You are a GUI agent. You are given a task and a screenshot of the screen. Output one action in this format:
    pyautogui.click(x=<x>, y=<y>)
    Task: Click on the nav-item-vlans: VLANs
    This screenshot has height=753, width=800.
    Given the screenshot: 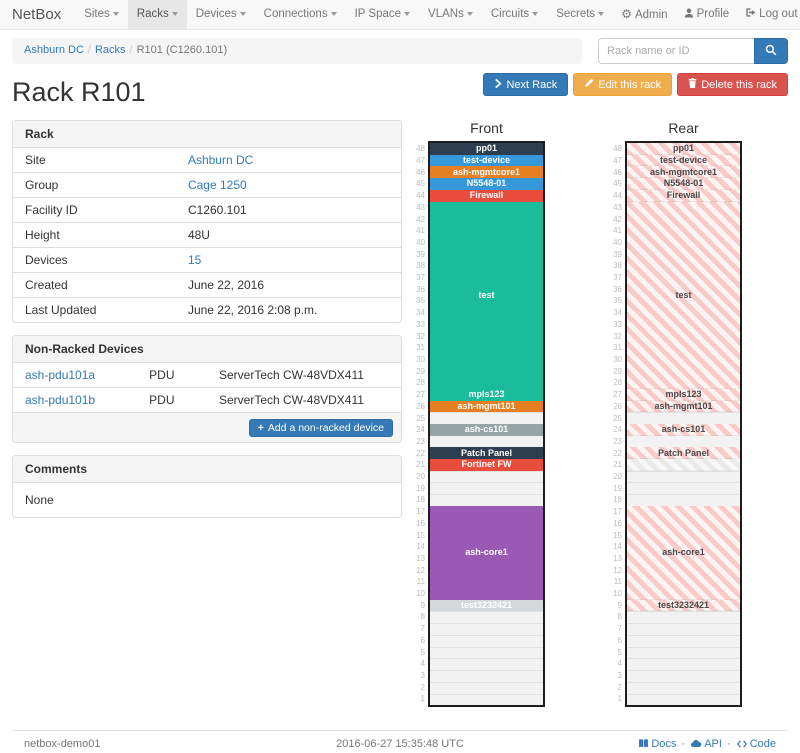 What is the action you would take?
    pyautogui.click(x=450, y=14)
    